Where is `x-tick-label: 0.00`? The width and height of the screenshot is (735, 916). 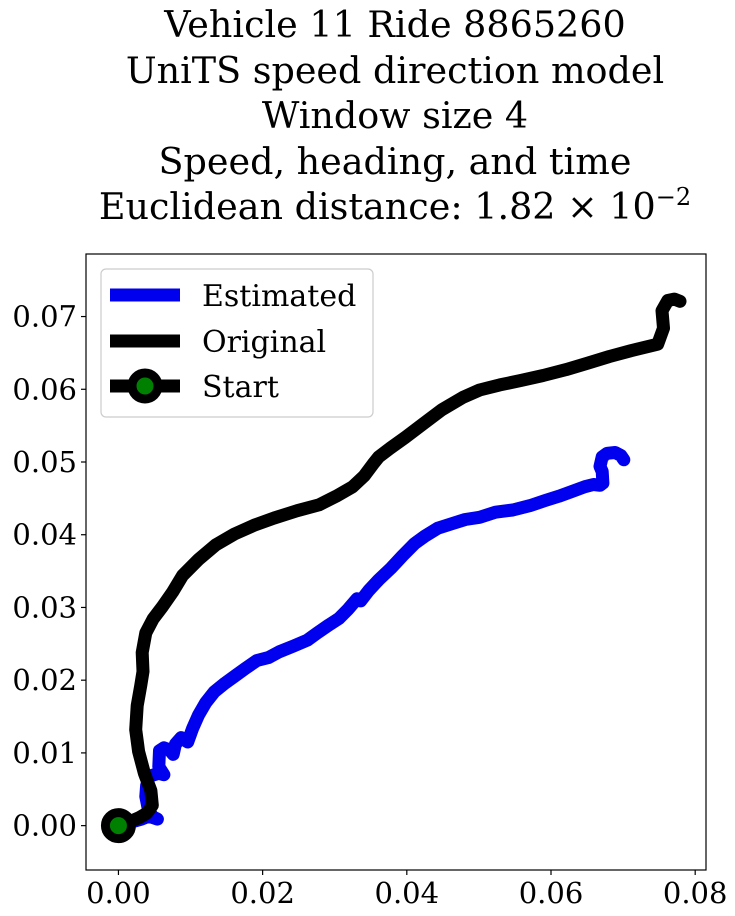
x-tick-label: 0.00 is located at coordinates (118, 893).